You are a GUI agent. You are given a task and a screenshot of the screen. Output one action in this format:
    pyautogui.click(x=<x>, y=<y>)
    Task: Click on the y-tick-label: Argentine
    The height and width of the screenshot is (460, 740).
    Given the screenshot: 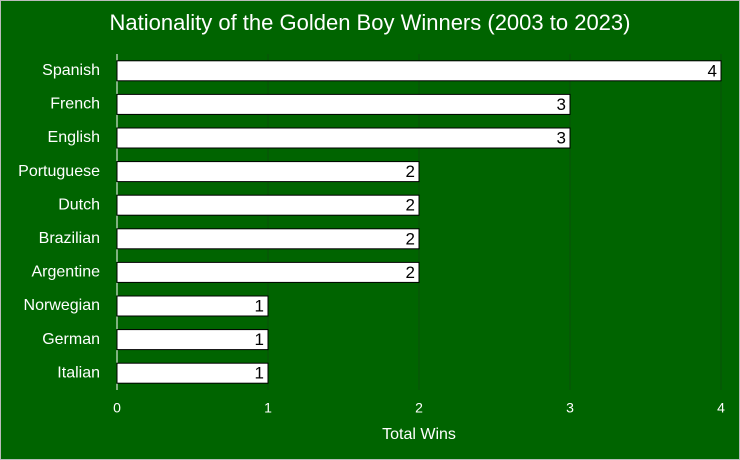 What is the action you would take?
    pyautogui.click(x=66, y=272)
    